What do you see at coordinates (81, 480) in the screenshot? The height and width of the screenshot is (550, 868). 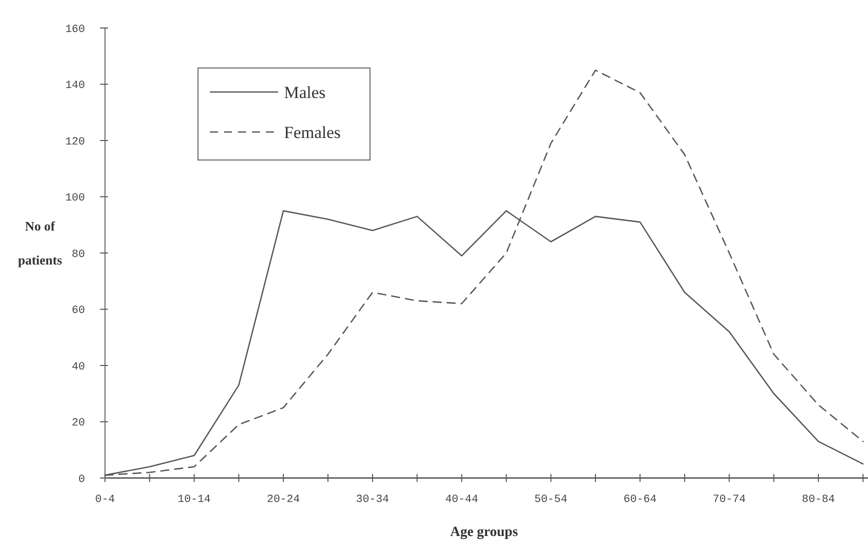 I see `y-tick-label: 0` at bounding box center [81, 480].